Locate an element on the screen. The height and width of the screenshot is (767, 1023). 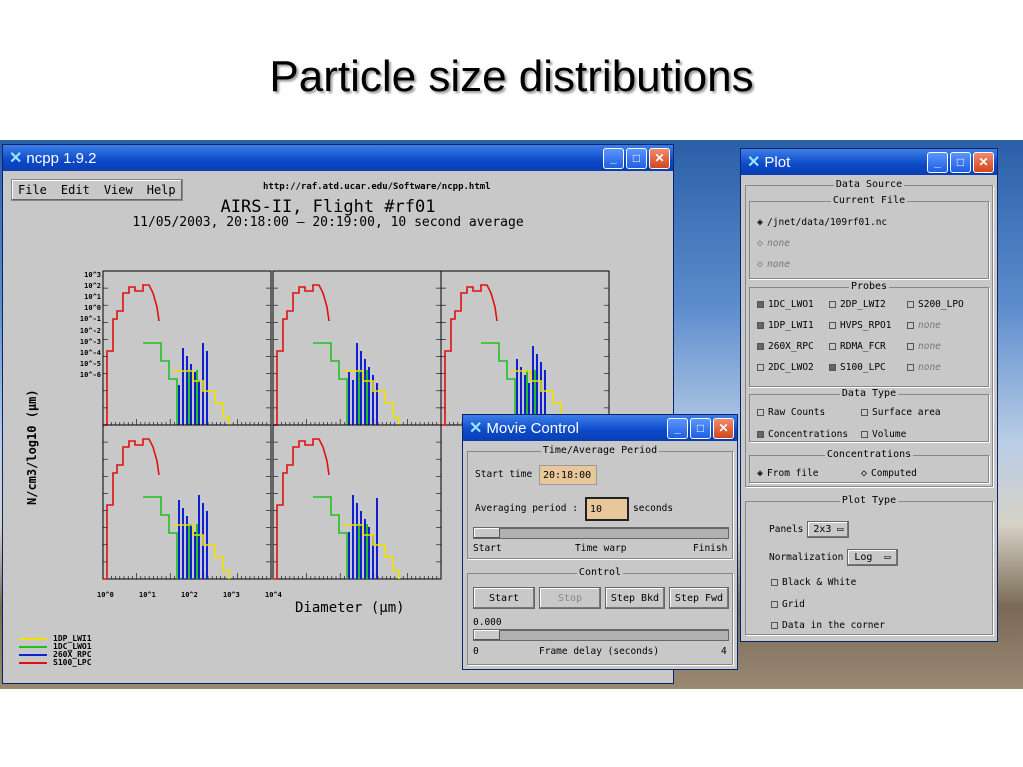
averaging-period-label: Averaging period : is located at coordinates (526, 508).